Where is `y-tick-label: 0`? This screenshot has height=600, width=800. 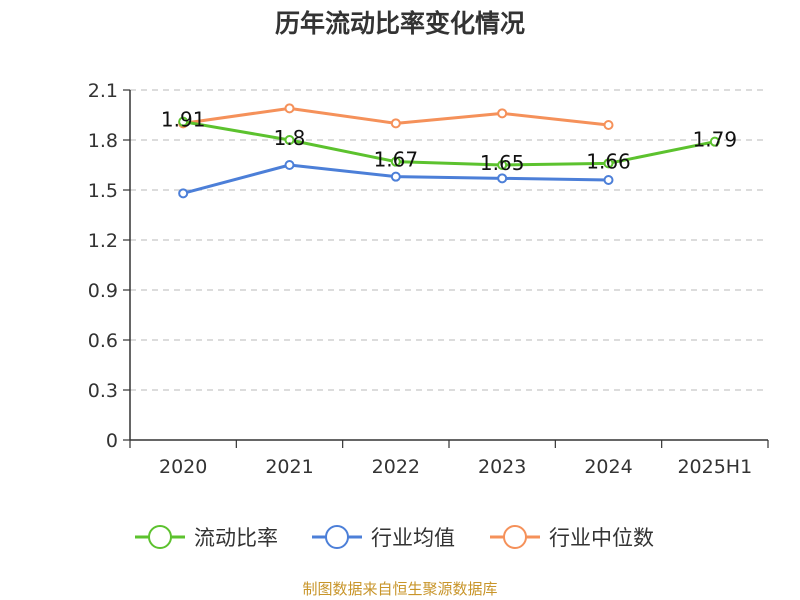 y-tick-label: 0 is located at coordinates (112, 441).